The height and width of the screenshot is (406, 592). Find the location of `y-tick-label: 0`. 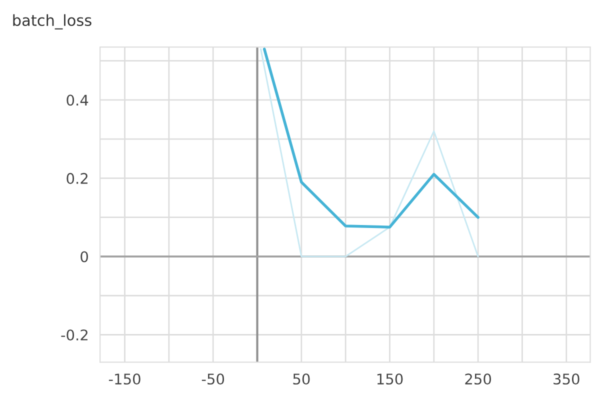

y-tick-label: 0 is located at coordinates (84, 256).